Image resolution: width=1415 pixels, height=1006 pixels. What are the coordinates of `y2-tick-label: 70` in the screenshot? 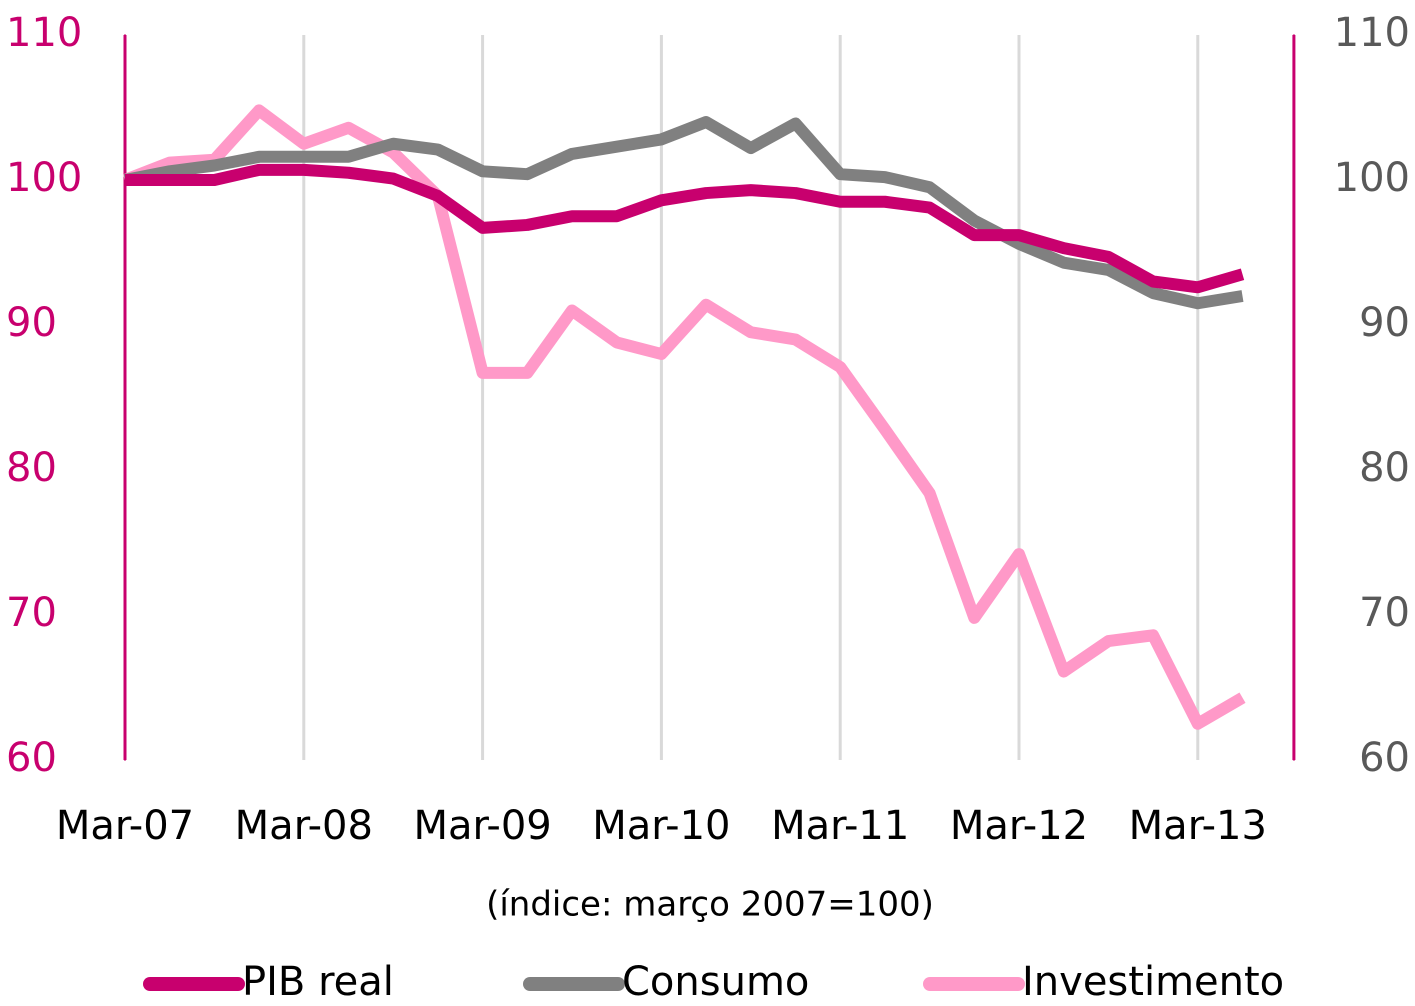 It's located at (1384, 613).